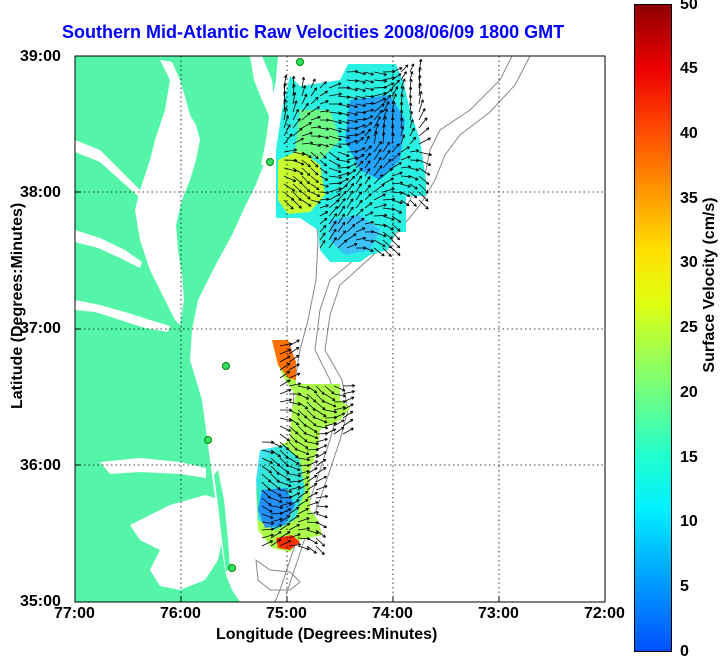 This screenshot has height=661, width=724. Describe the element at coordinates (689, 262) in the screenshot. I see `colorbar-tick-label: 30` at that location.